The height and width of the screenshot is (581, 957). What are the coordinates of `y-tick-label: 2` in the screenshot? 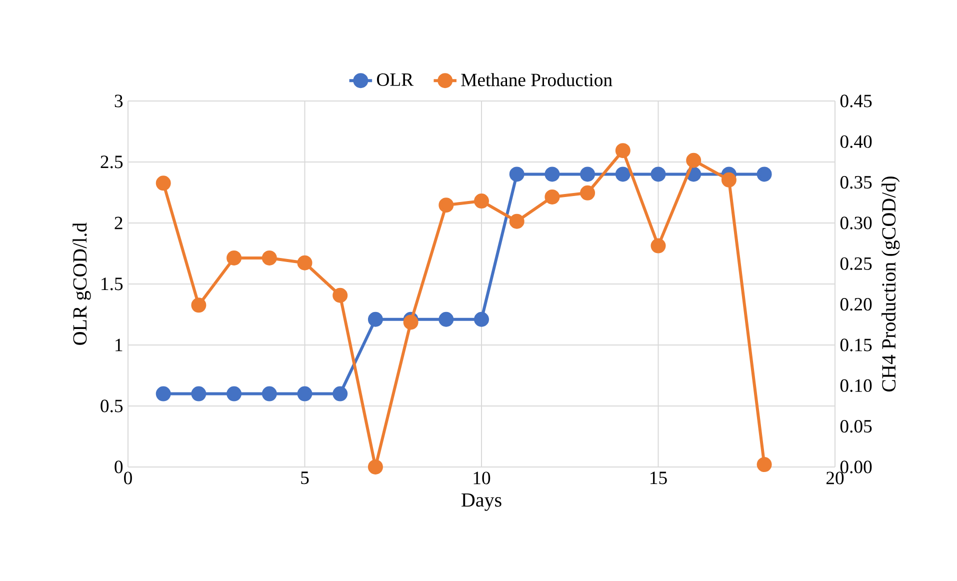 It's located at (118, 223).